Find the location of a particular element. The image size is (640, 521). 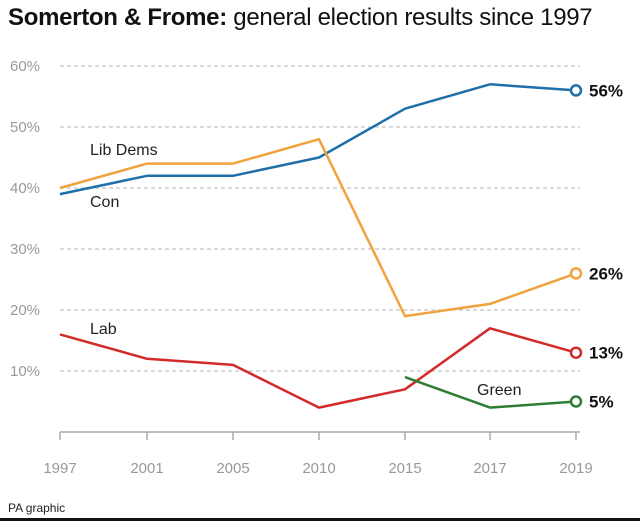

x-tick-label-2017: 2017 is located at coordinates (489, 468).